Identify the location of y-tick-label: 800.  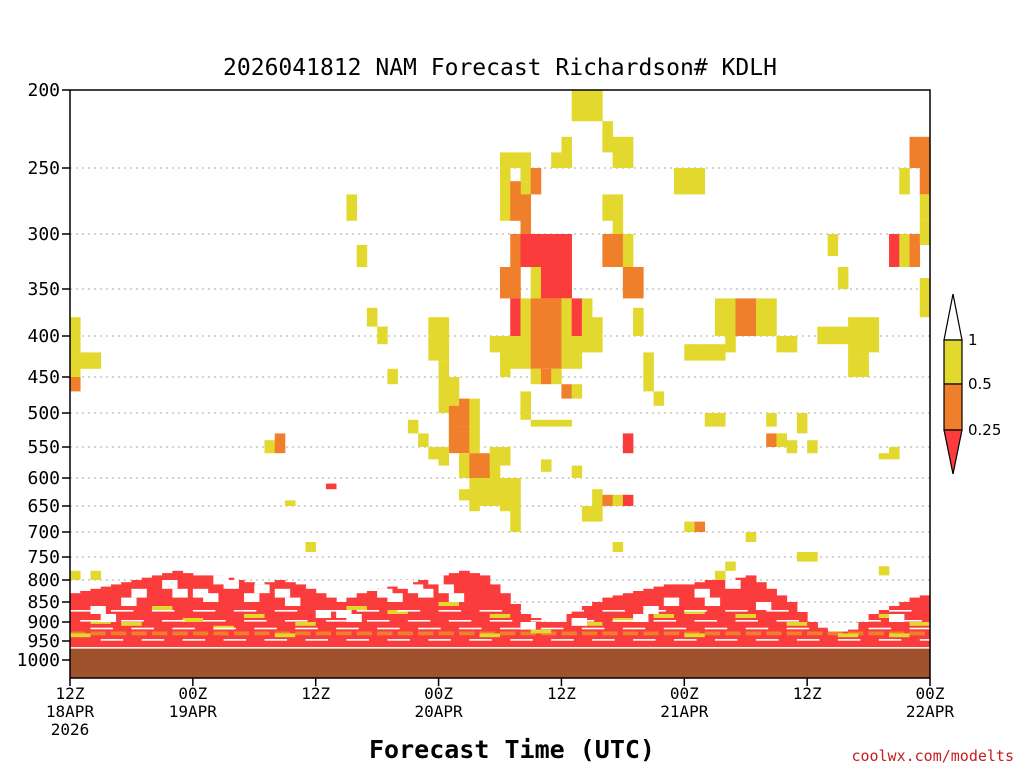
(43, 580).